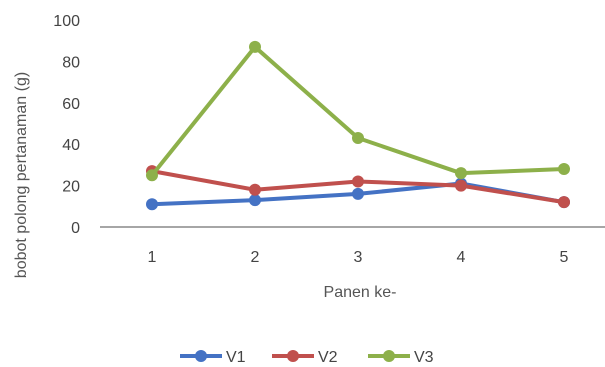 This screenshot has height=367, width=605. Describe the element at coordinates (152, 257) in the screenshot. I see `x-tick-label: 1` at that location.